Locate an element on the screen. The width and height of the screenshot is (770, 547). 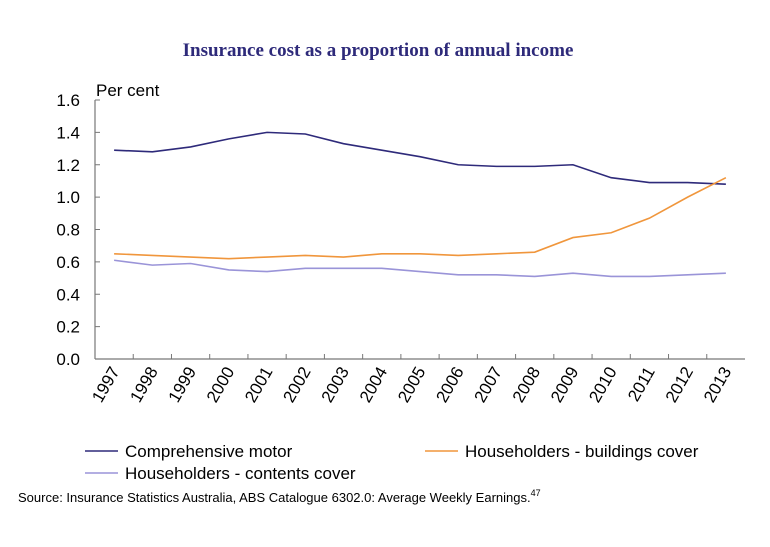
x-tick-label: 1999 is located at coordinates (182, 385).